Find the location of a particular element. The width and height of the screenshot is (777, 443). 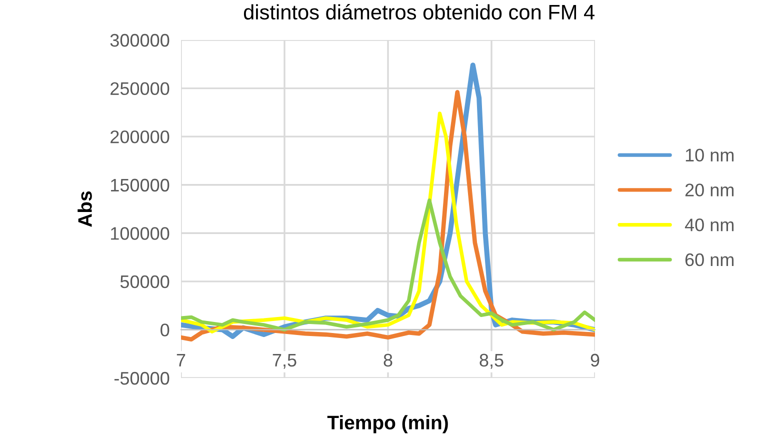

y-tick-label: 150000 is located at coordinates (140, 185).